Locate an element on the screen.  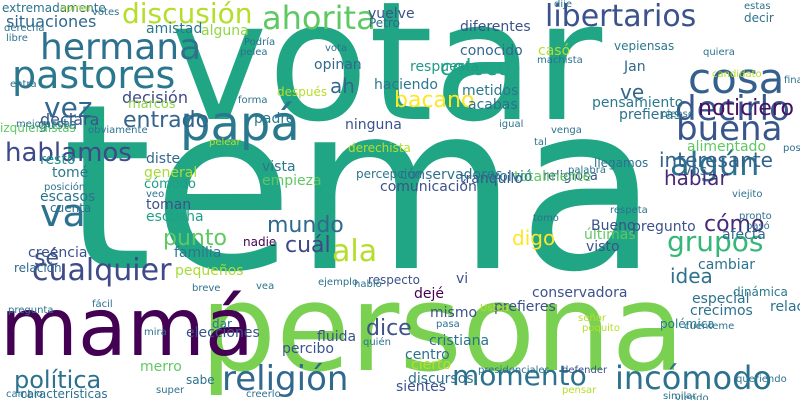
word-gusta: gusta is located at coordinates (58, 125).